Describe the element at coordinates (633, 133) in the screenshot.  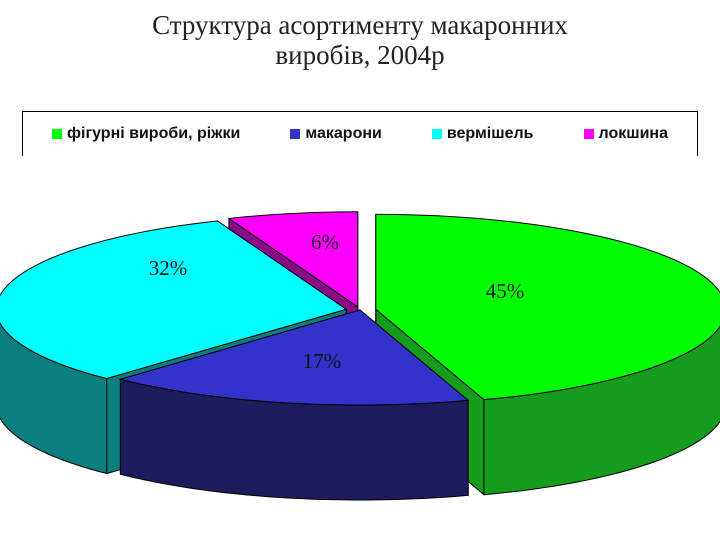
I see `legend-label: локшина` at that location.